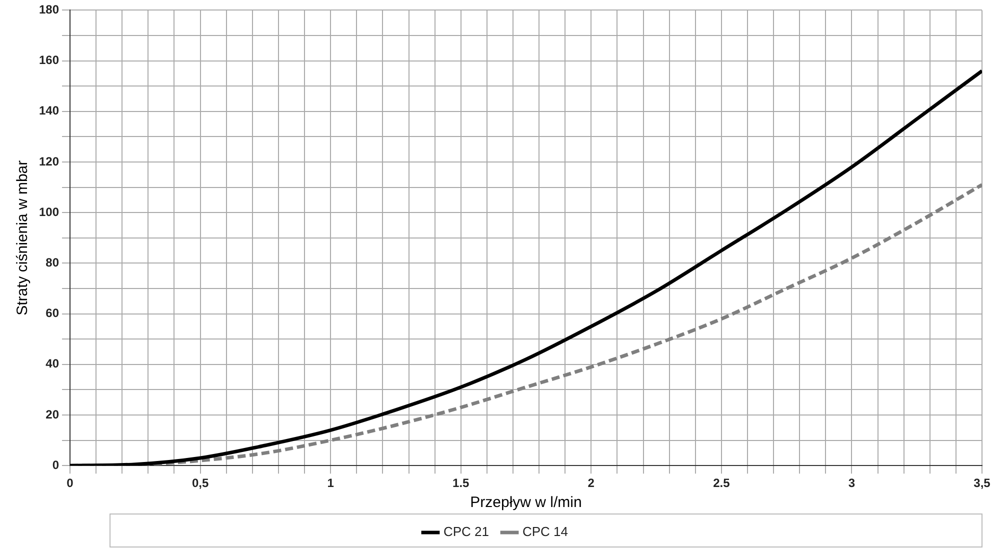 The width and height of the screenshot is (996, 553). I want to click on x-tick-label: 0, so click(70, 483).